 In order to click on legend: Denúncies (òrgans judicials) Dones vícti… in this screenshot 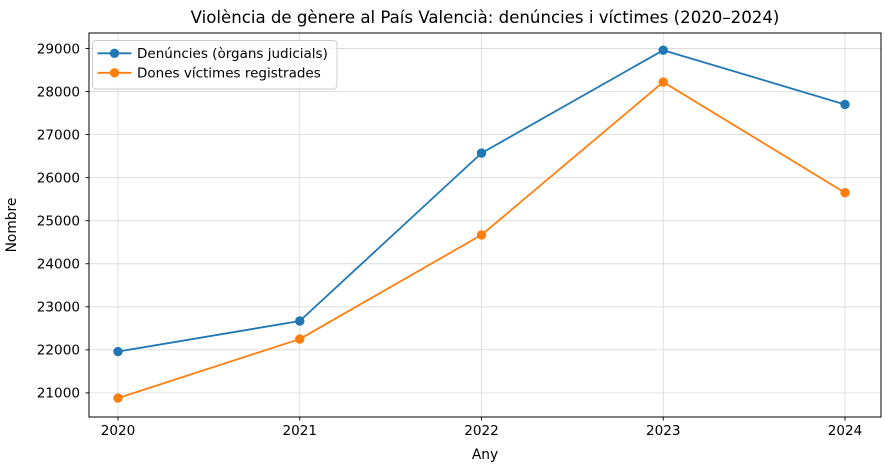, I will do `click(215, 65)`.